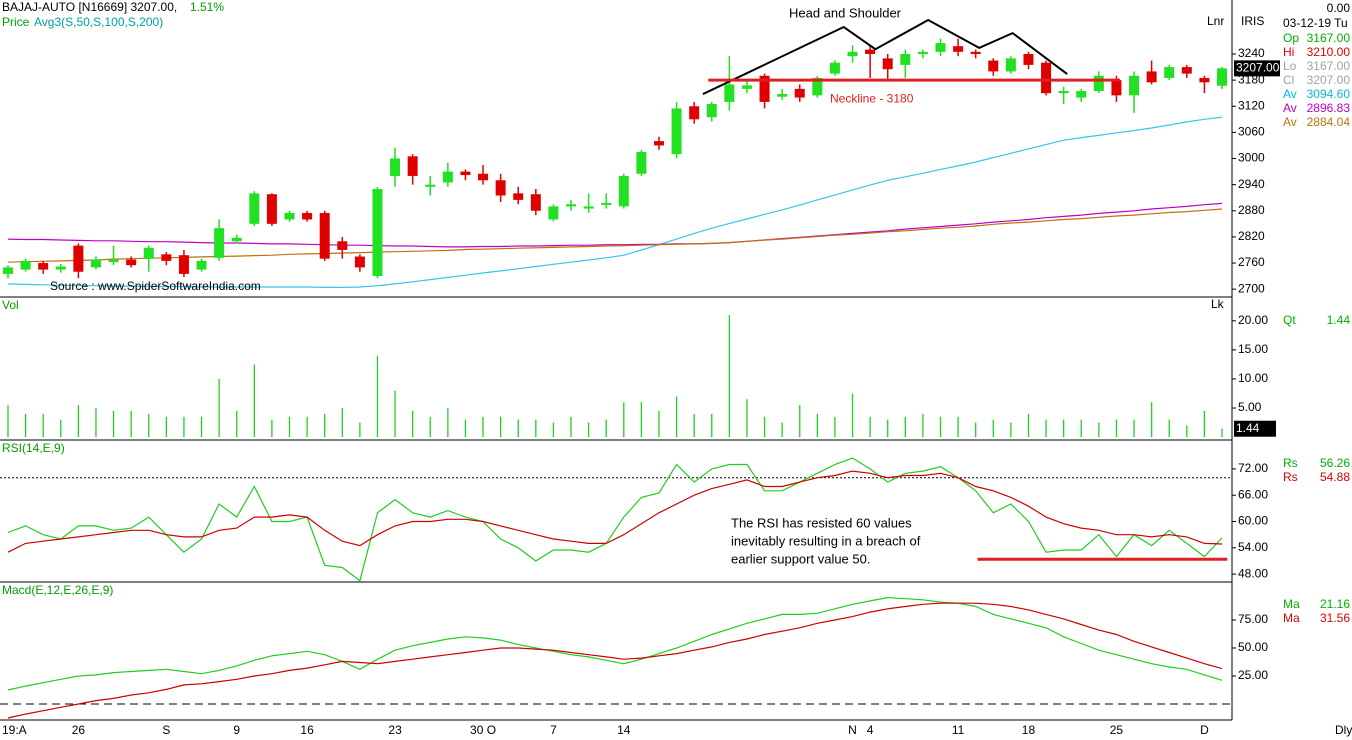 The width and height of the screenshot is (1352, 740). Describe the element at coordinates (307, 730) in the screenshot. I see `x-tick-label: 16` at that location.